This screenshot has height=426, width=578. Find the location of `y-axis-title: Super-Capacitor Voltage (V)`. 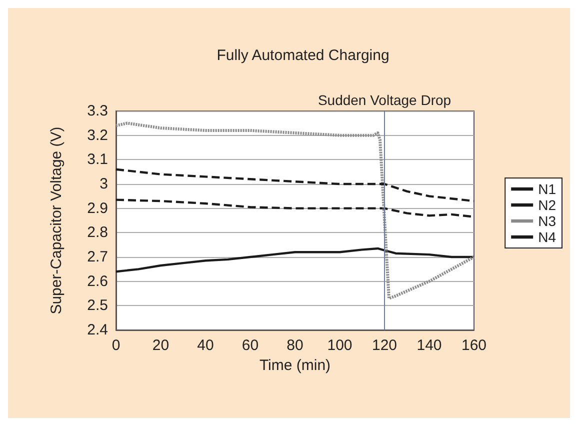

y-axis-title: Super-Capacitor Voltage (V) is located at coordinates (56, 220).